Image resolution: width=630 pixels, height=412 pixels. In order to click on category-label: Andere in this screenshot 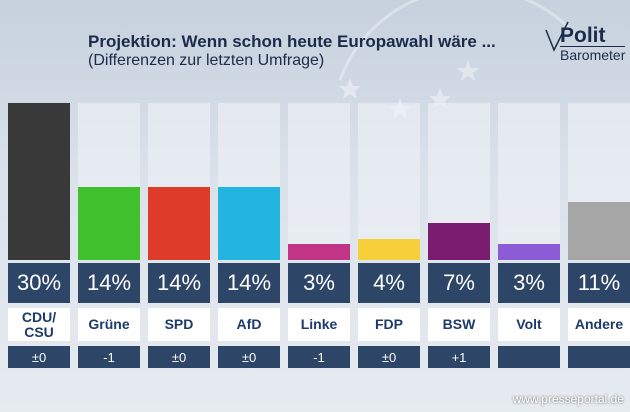, I will do `click(599, 324)`.